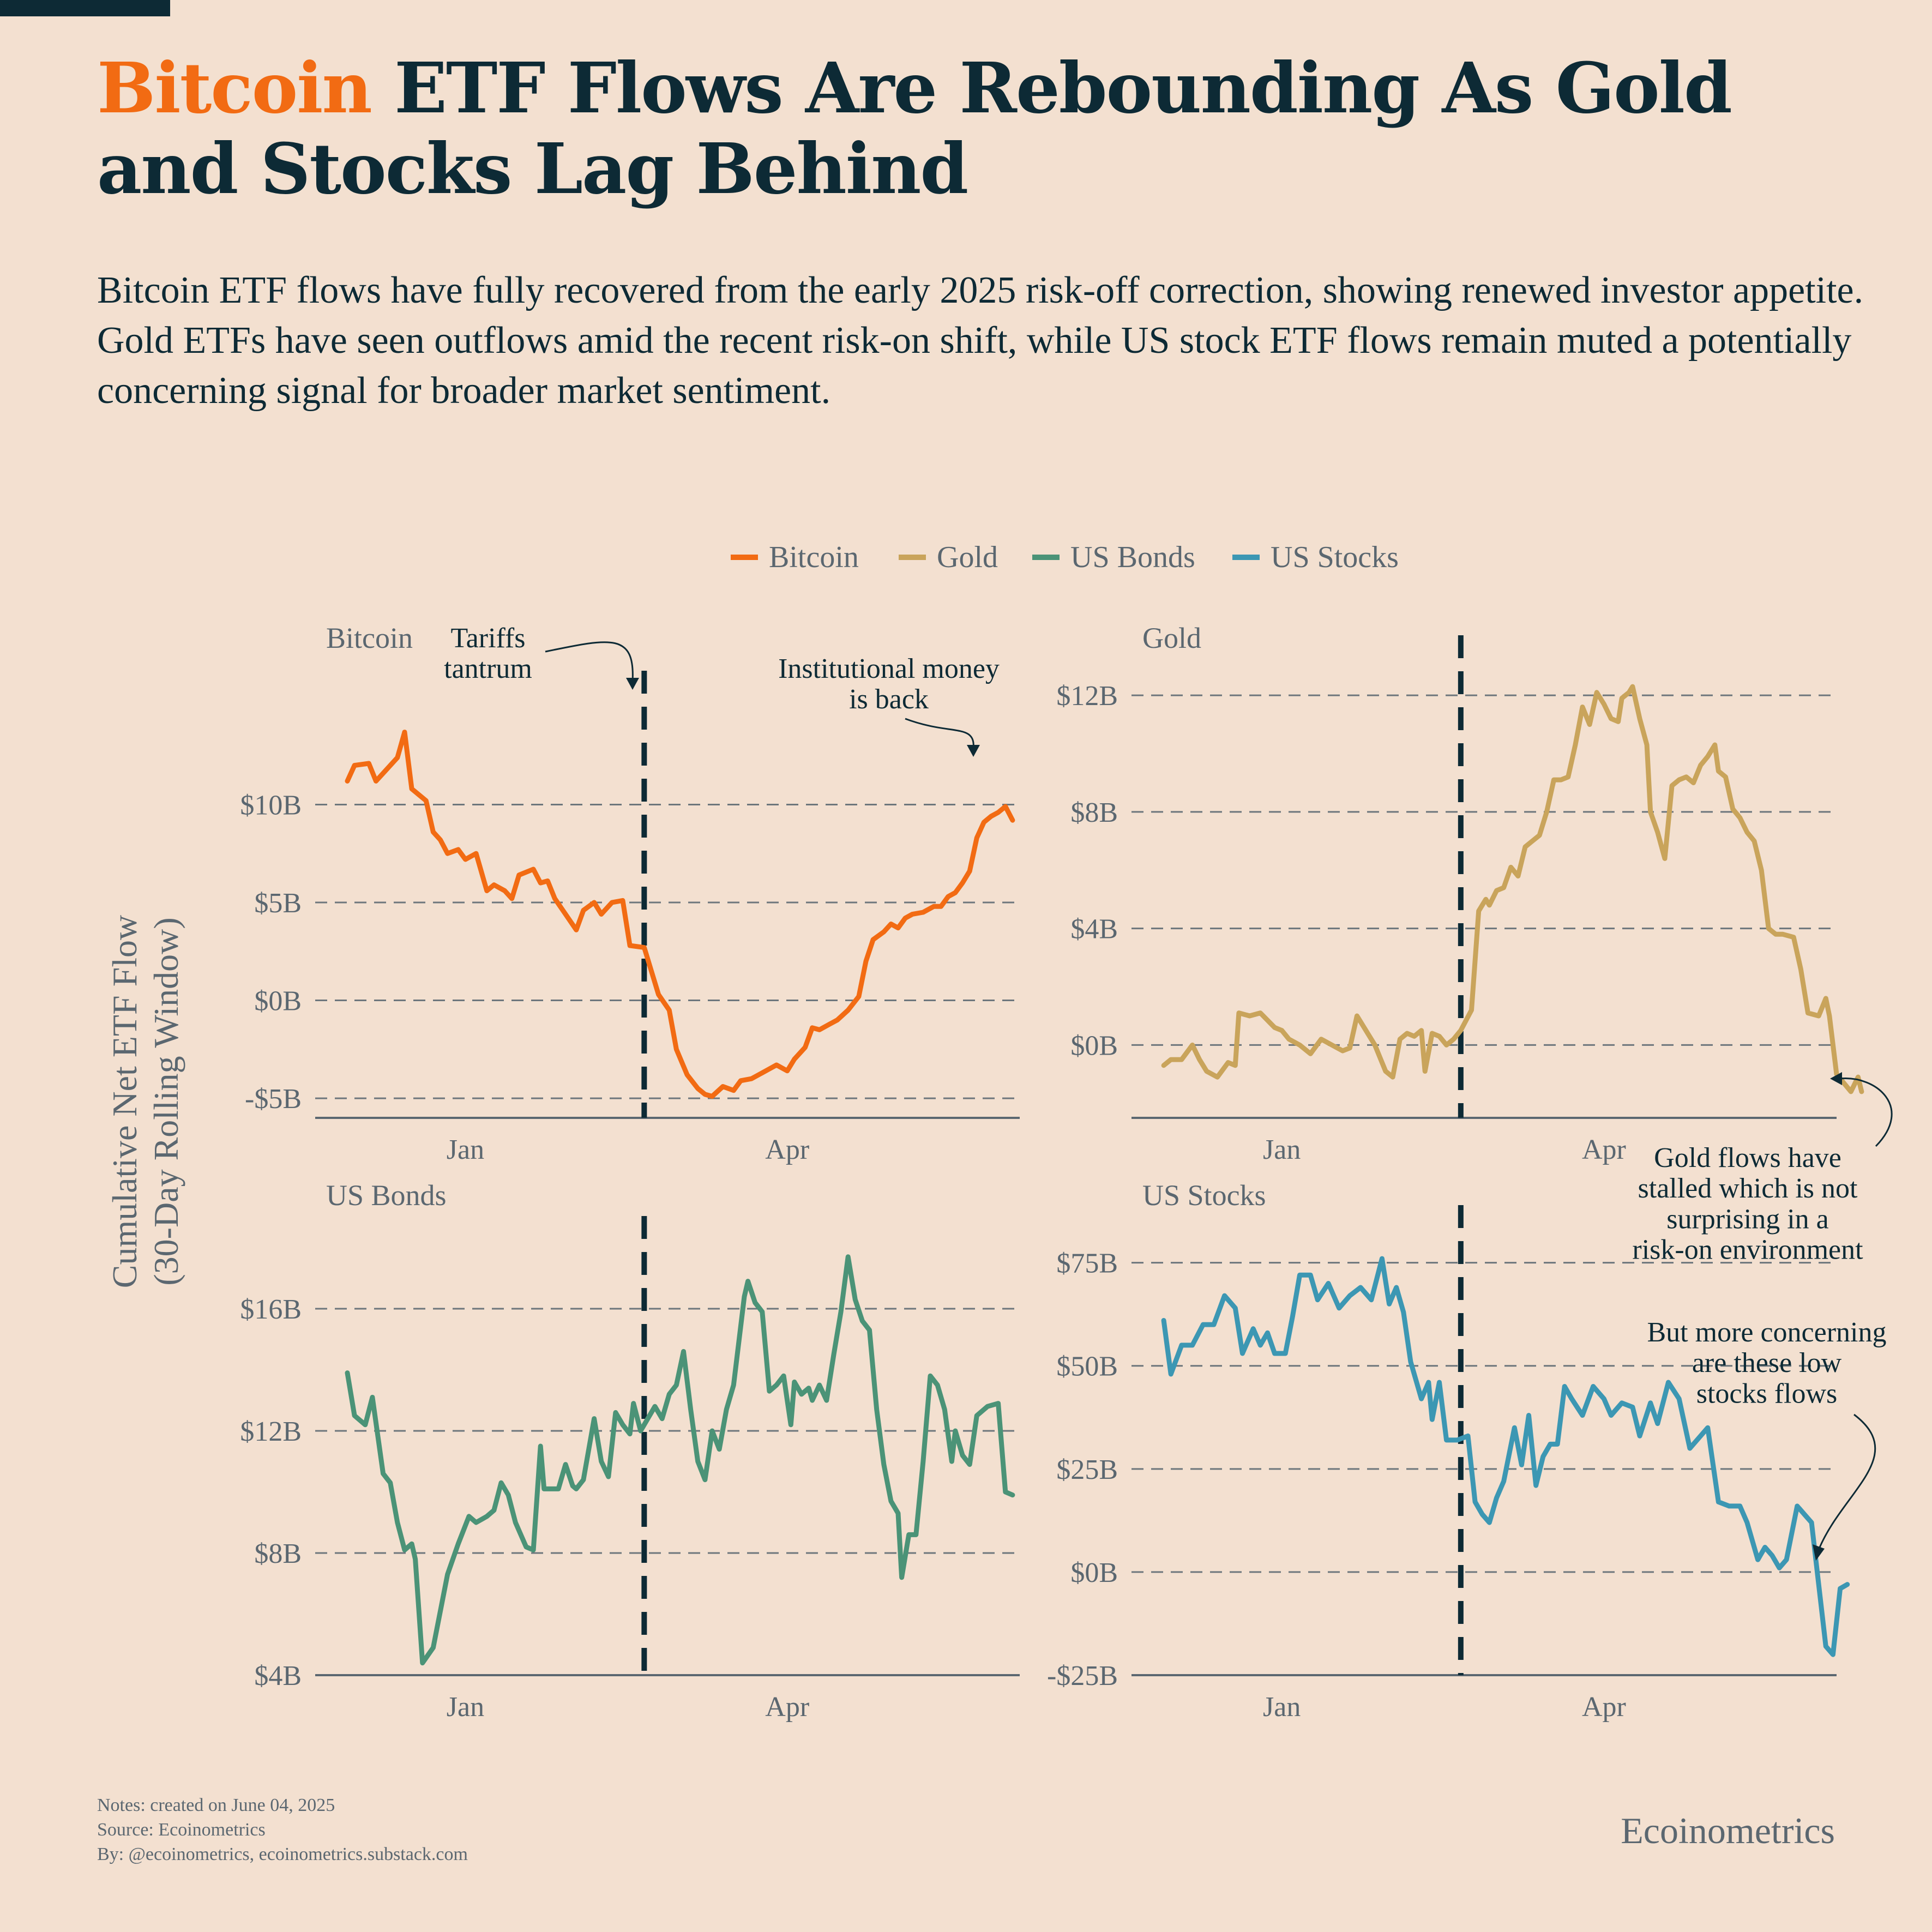 The width and height of the screenshot is (1932, 1932). I want to click on y-tick-label: $50B, so click(1087, 1366).